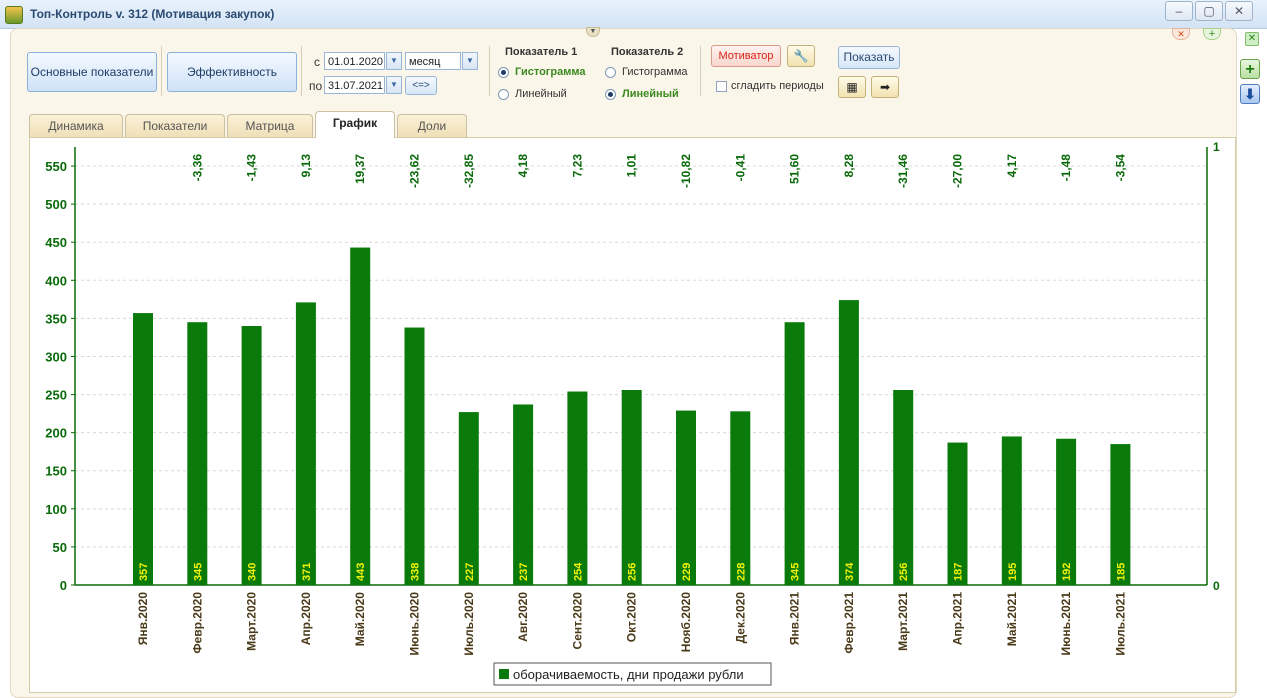 The height and width of the screenshot is (698, 1267). I want to click on export-arrow-icon: ➡, so click(885, 87).